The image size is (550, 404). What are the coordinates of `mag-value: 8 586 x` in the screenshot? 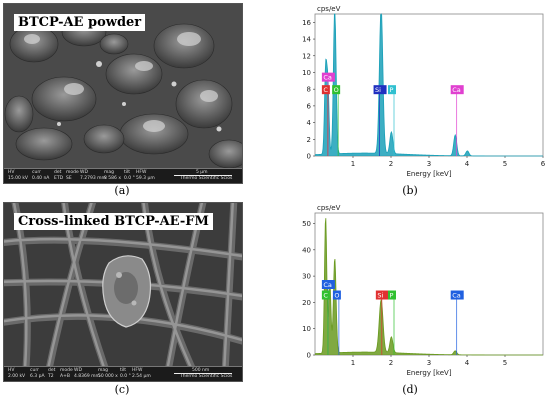 It's located at (112, 178).